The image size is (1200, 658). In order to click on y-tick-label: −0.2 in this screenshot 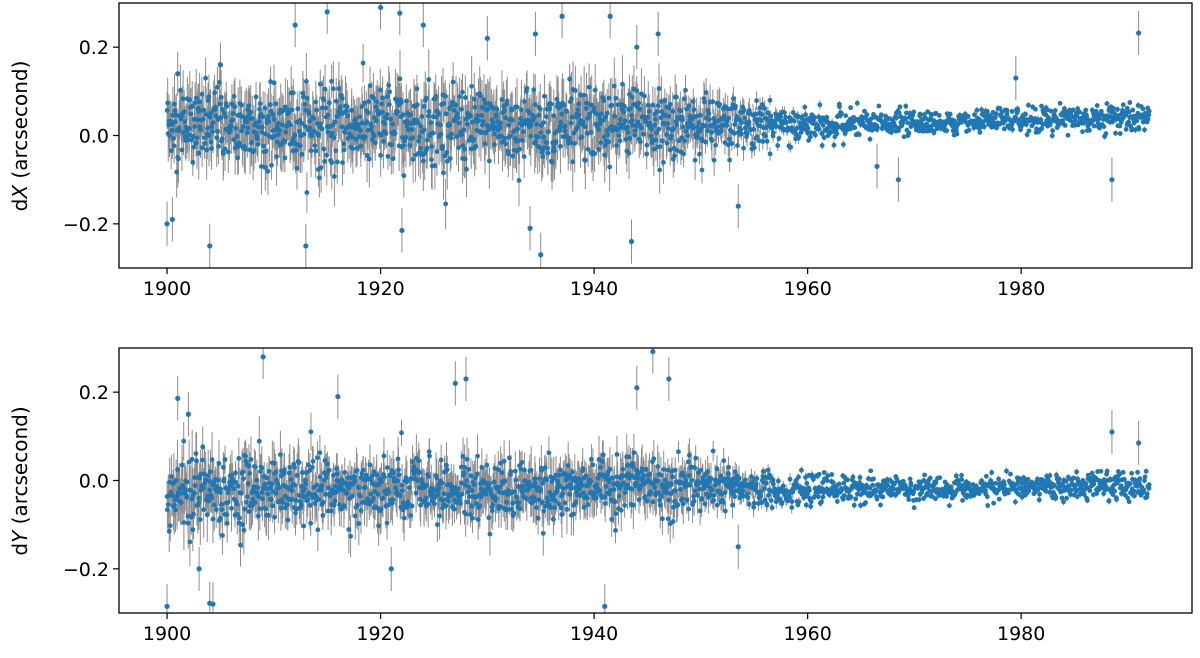, I will do `click(86, 225)`.